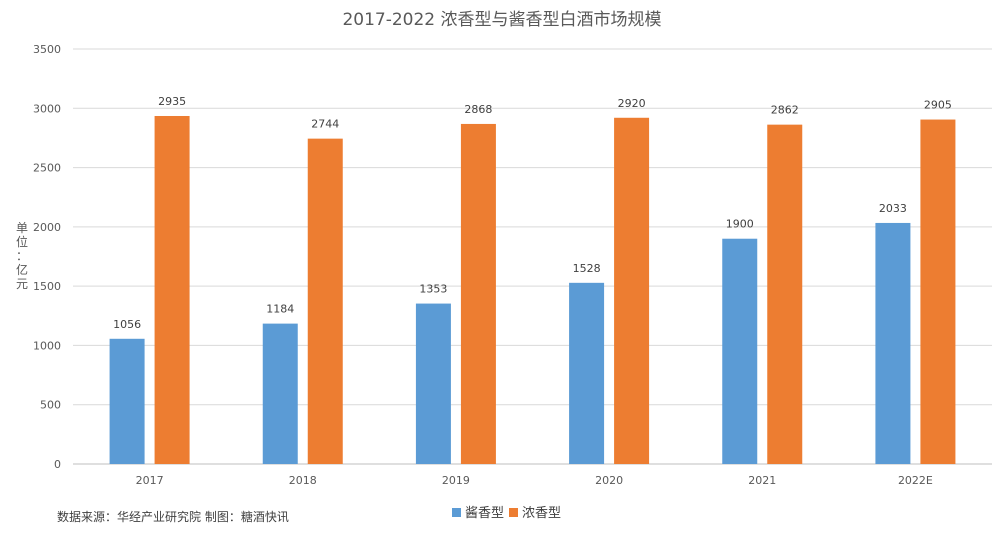 This screenshot has height=550, width=1004. What do you see at coordinates (280, 393) in the screenshot?
I see `bar-jiang-2018` at bounding box center [280, 393].